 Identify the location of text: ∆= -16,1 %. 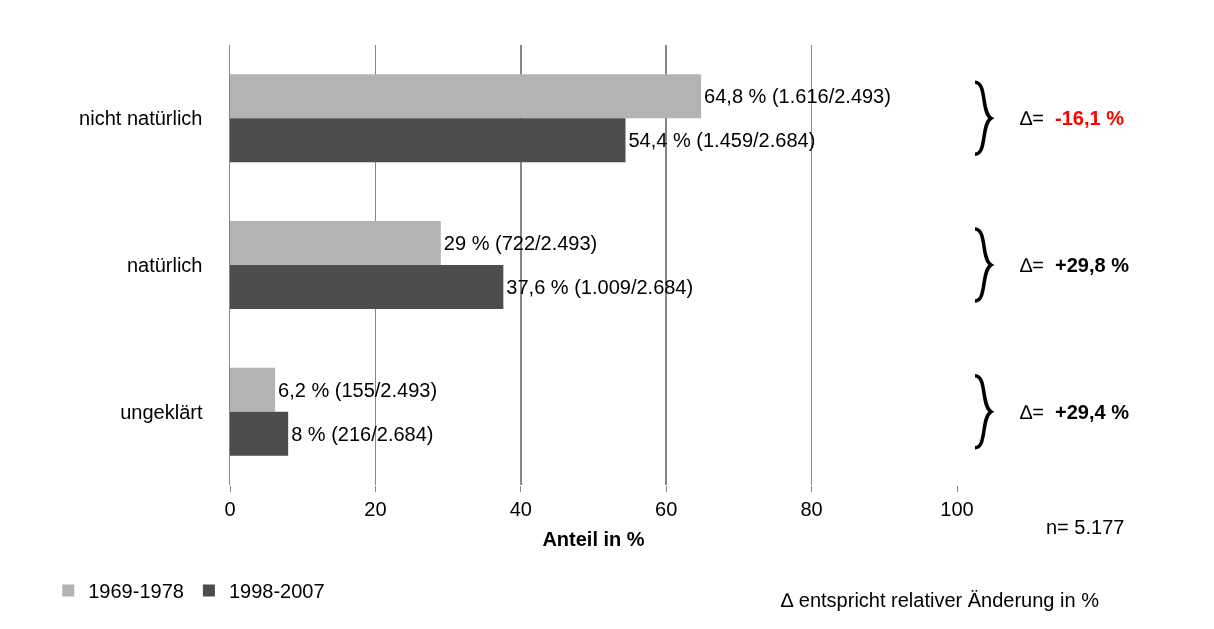
(1072, 118).